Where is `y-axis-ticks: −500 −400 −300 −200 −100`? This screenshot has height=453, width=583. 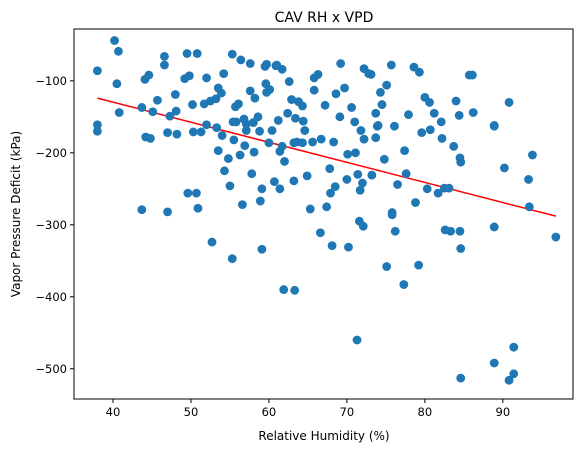
y-axis-ticks: −500 −400 −300 −200 −100 is located at coordinates (54, 225).